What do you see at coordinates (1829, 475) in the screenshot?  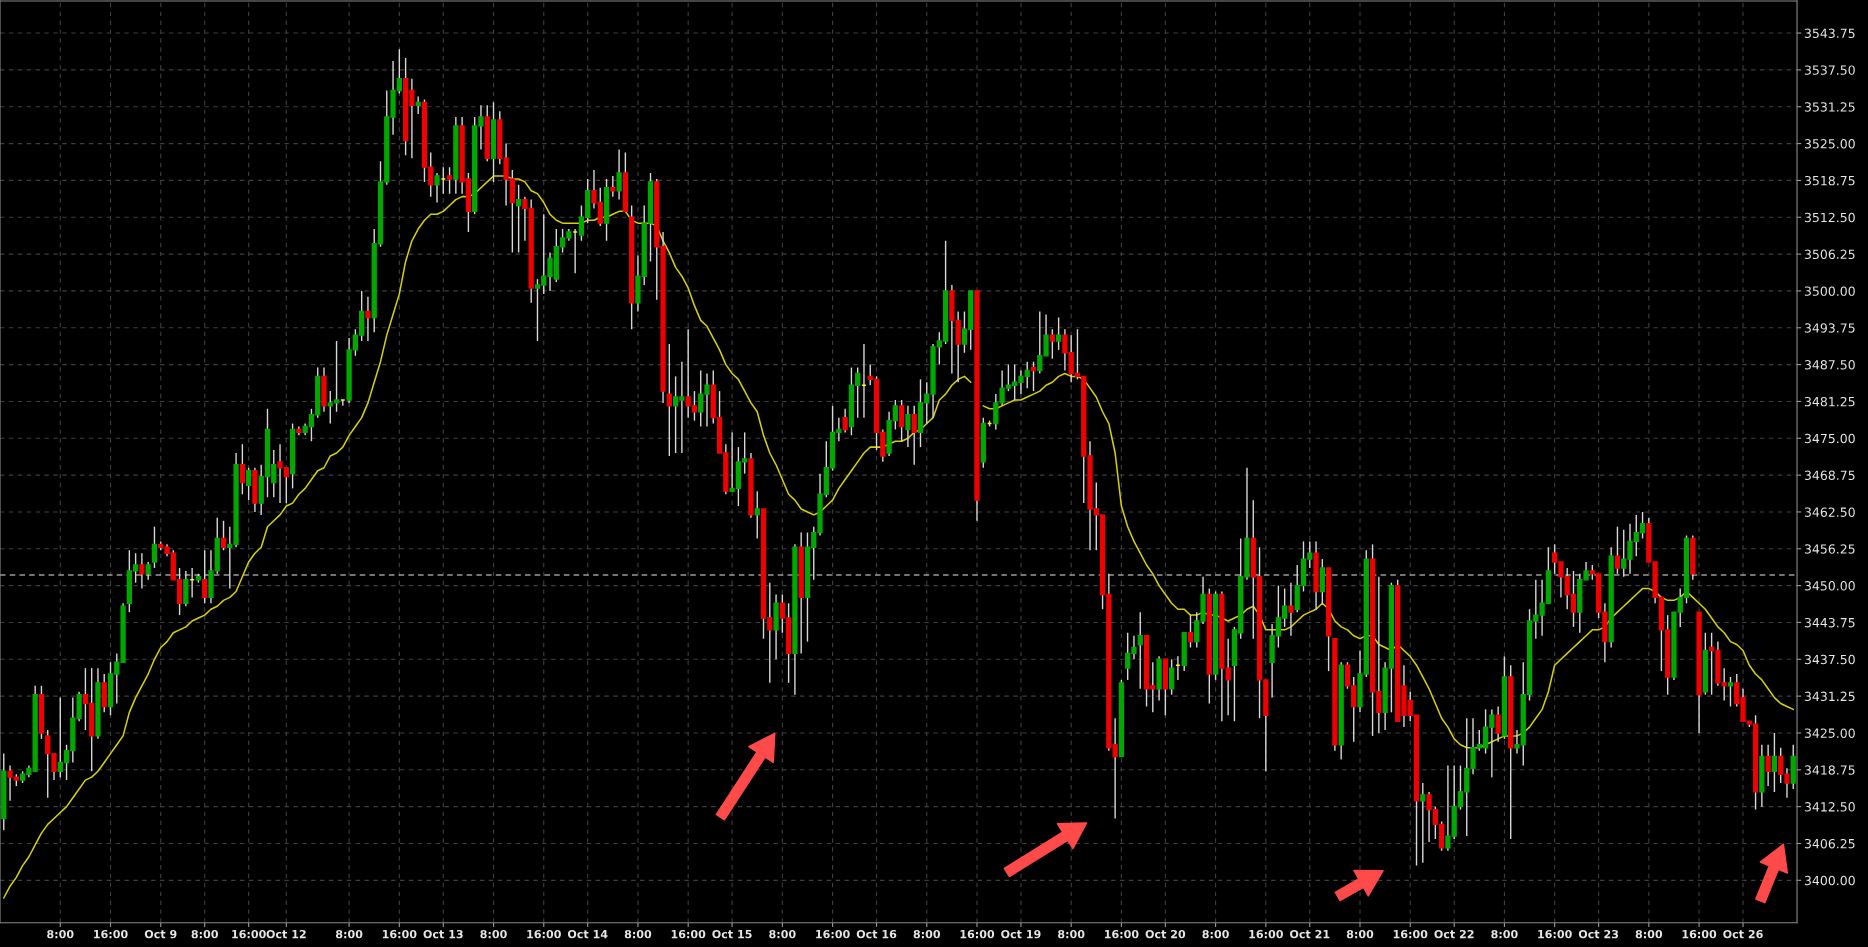 I see `y-tick-label: 3468.75` at bounding box center [1829, 475].